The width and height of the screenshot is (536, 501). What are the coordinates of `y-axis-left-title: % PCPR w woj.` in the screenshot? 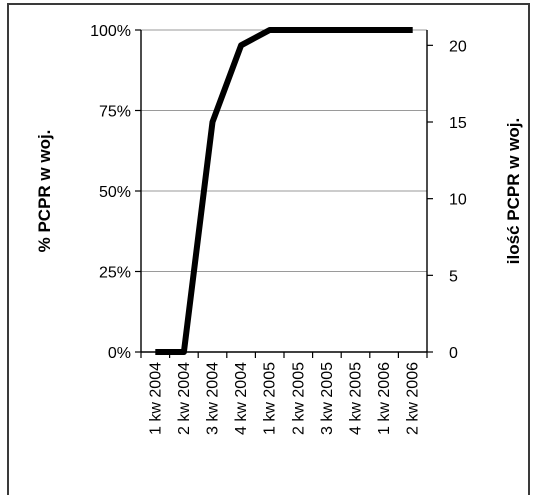 It's located at (44, 191).